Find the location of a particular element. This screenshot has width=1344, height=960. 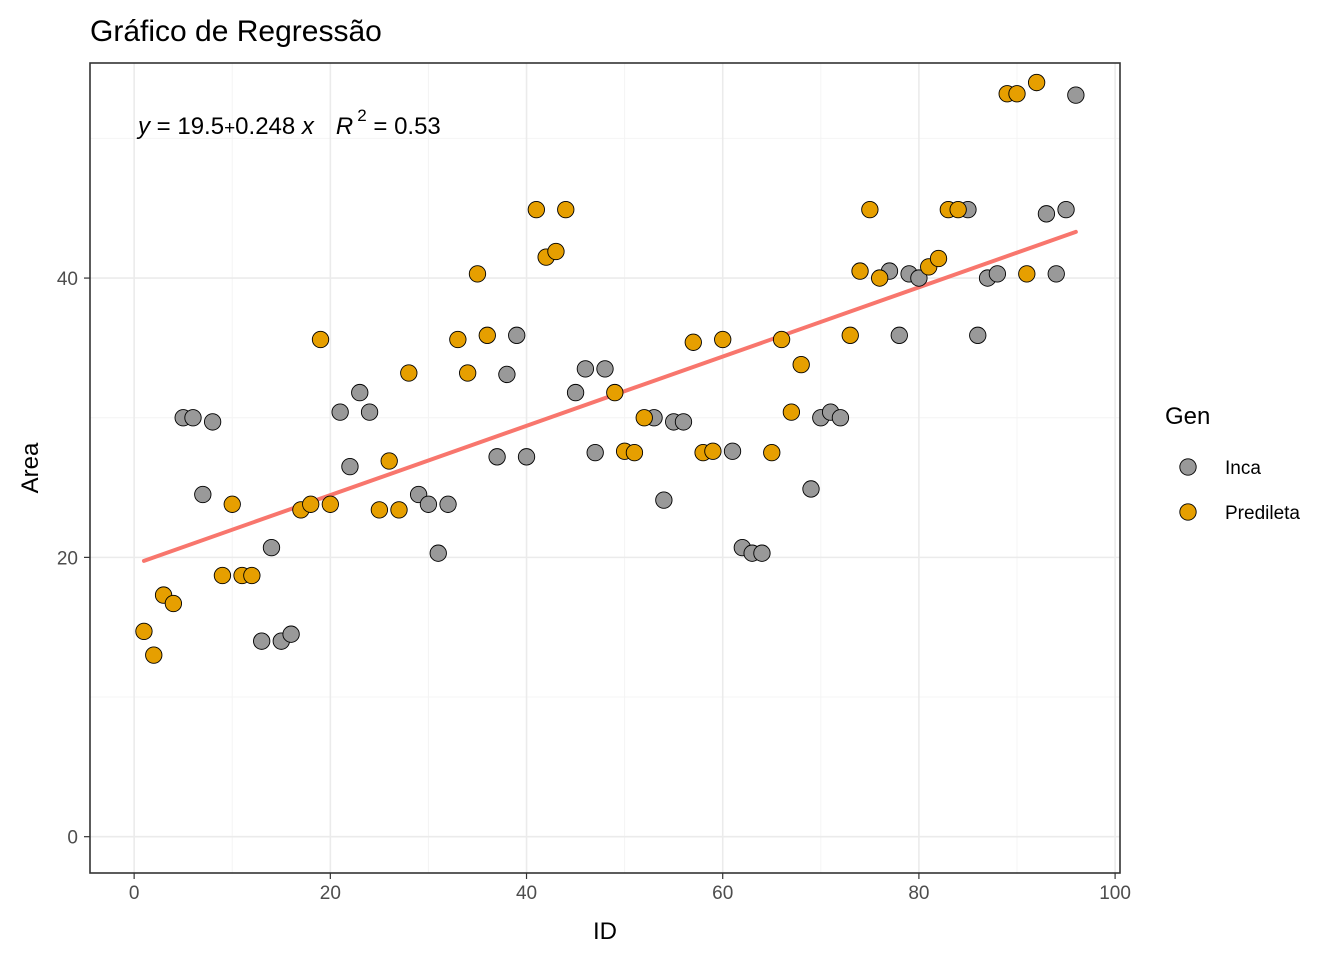

legend: Gen Inca Predileta is located at coordinates (1232, 463).